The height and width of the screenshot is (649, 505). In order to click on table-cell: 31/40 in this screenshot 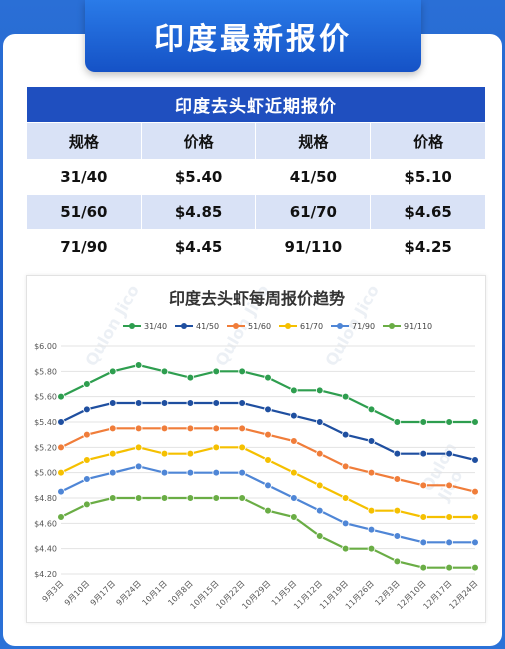, I will do `click(84, 177)`.